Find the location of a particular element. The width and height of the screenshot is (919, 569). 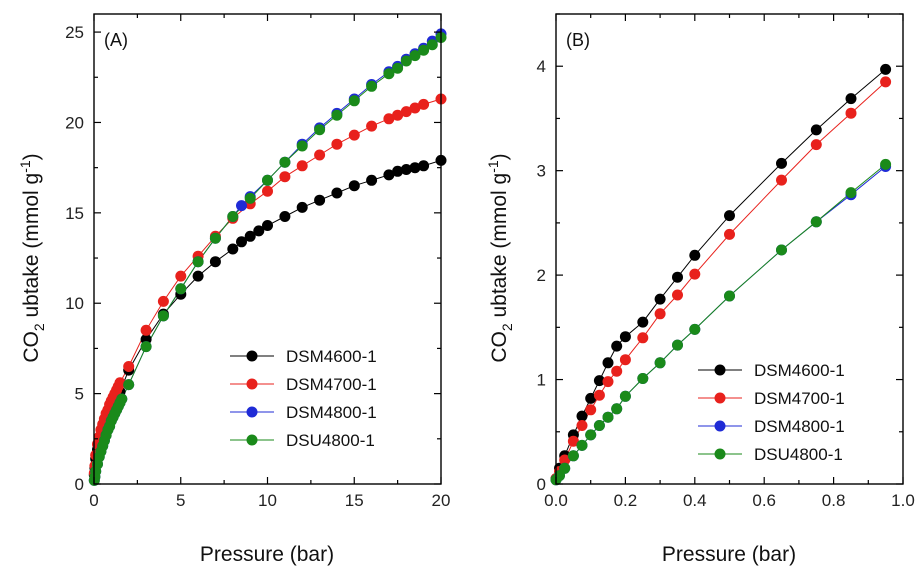

panel-b-x-tick-label: 0.2 is located at coordinates (626, 500).